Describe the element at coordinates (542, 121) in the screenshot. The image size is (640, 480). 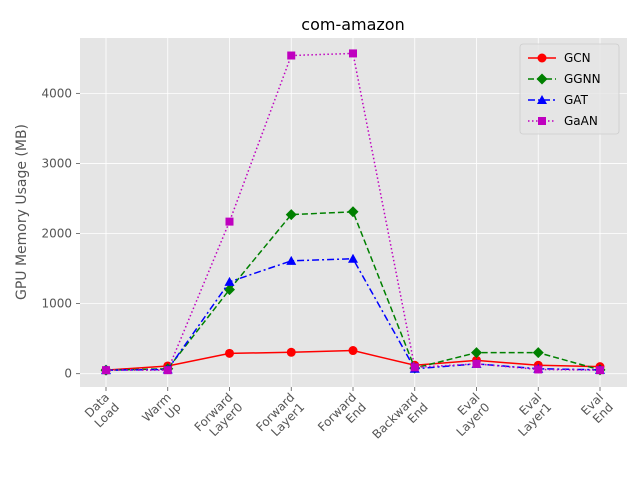
I see `legend-marker-gaan` at that location.